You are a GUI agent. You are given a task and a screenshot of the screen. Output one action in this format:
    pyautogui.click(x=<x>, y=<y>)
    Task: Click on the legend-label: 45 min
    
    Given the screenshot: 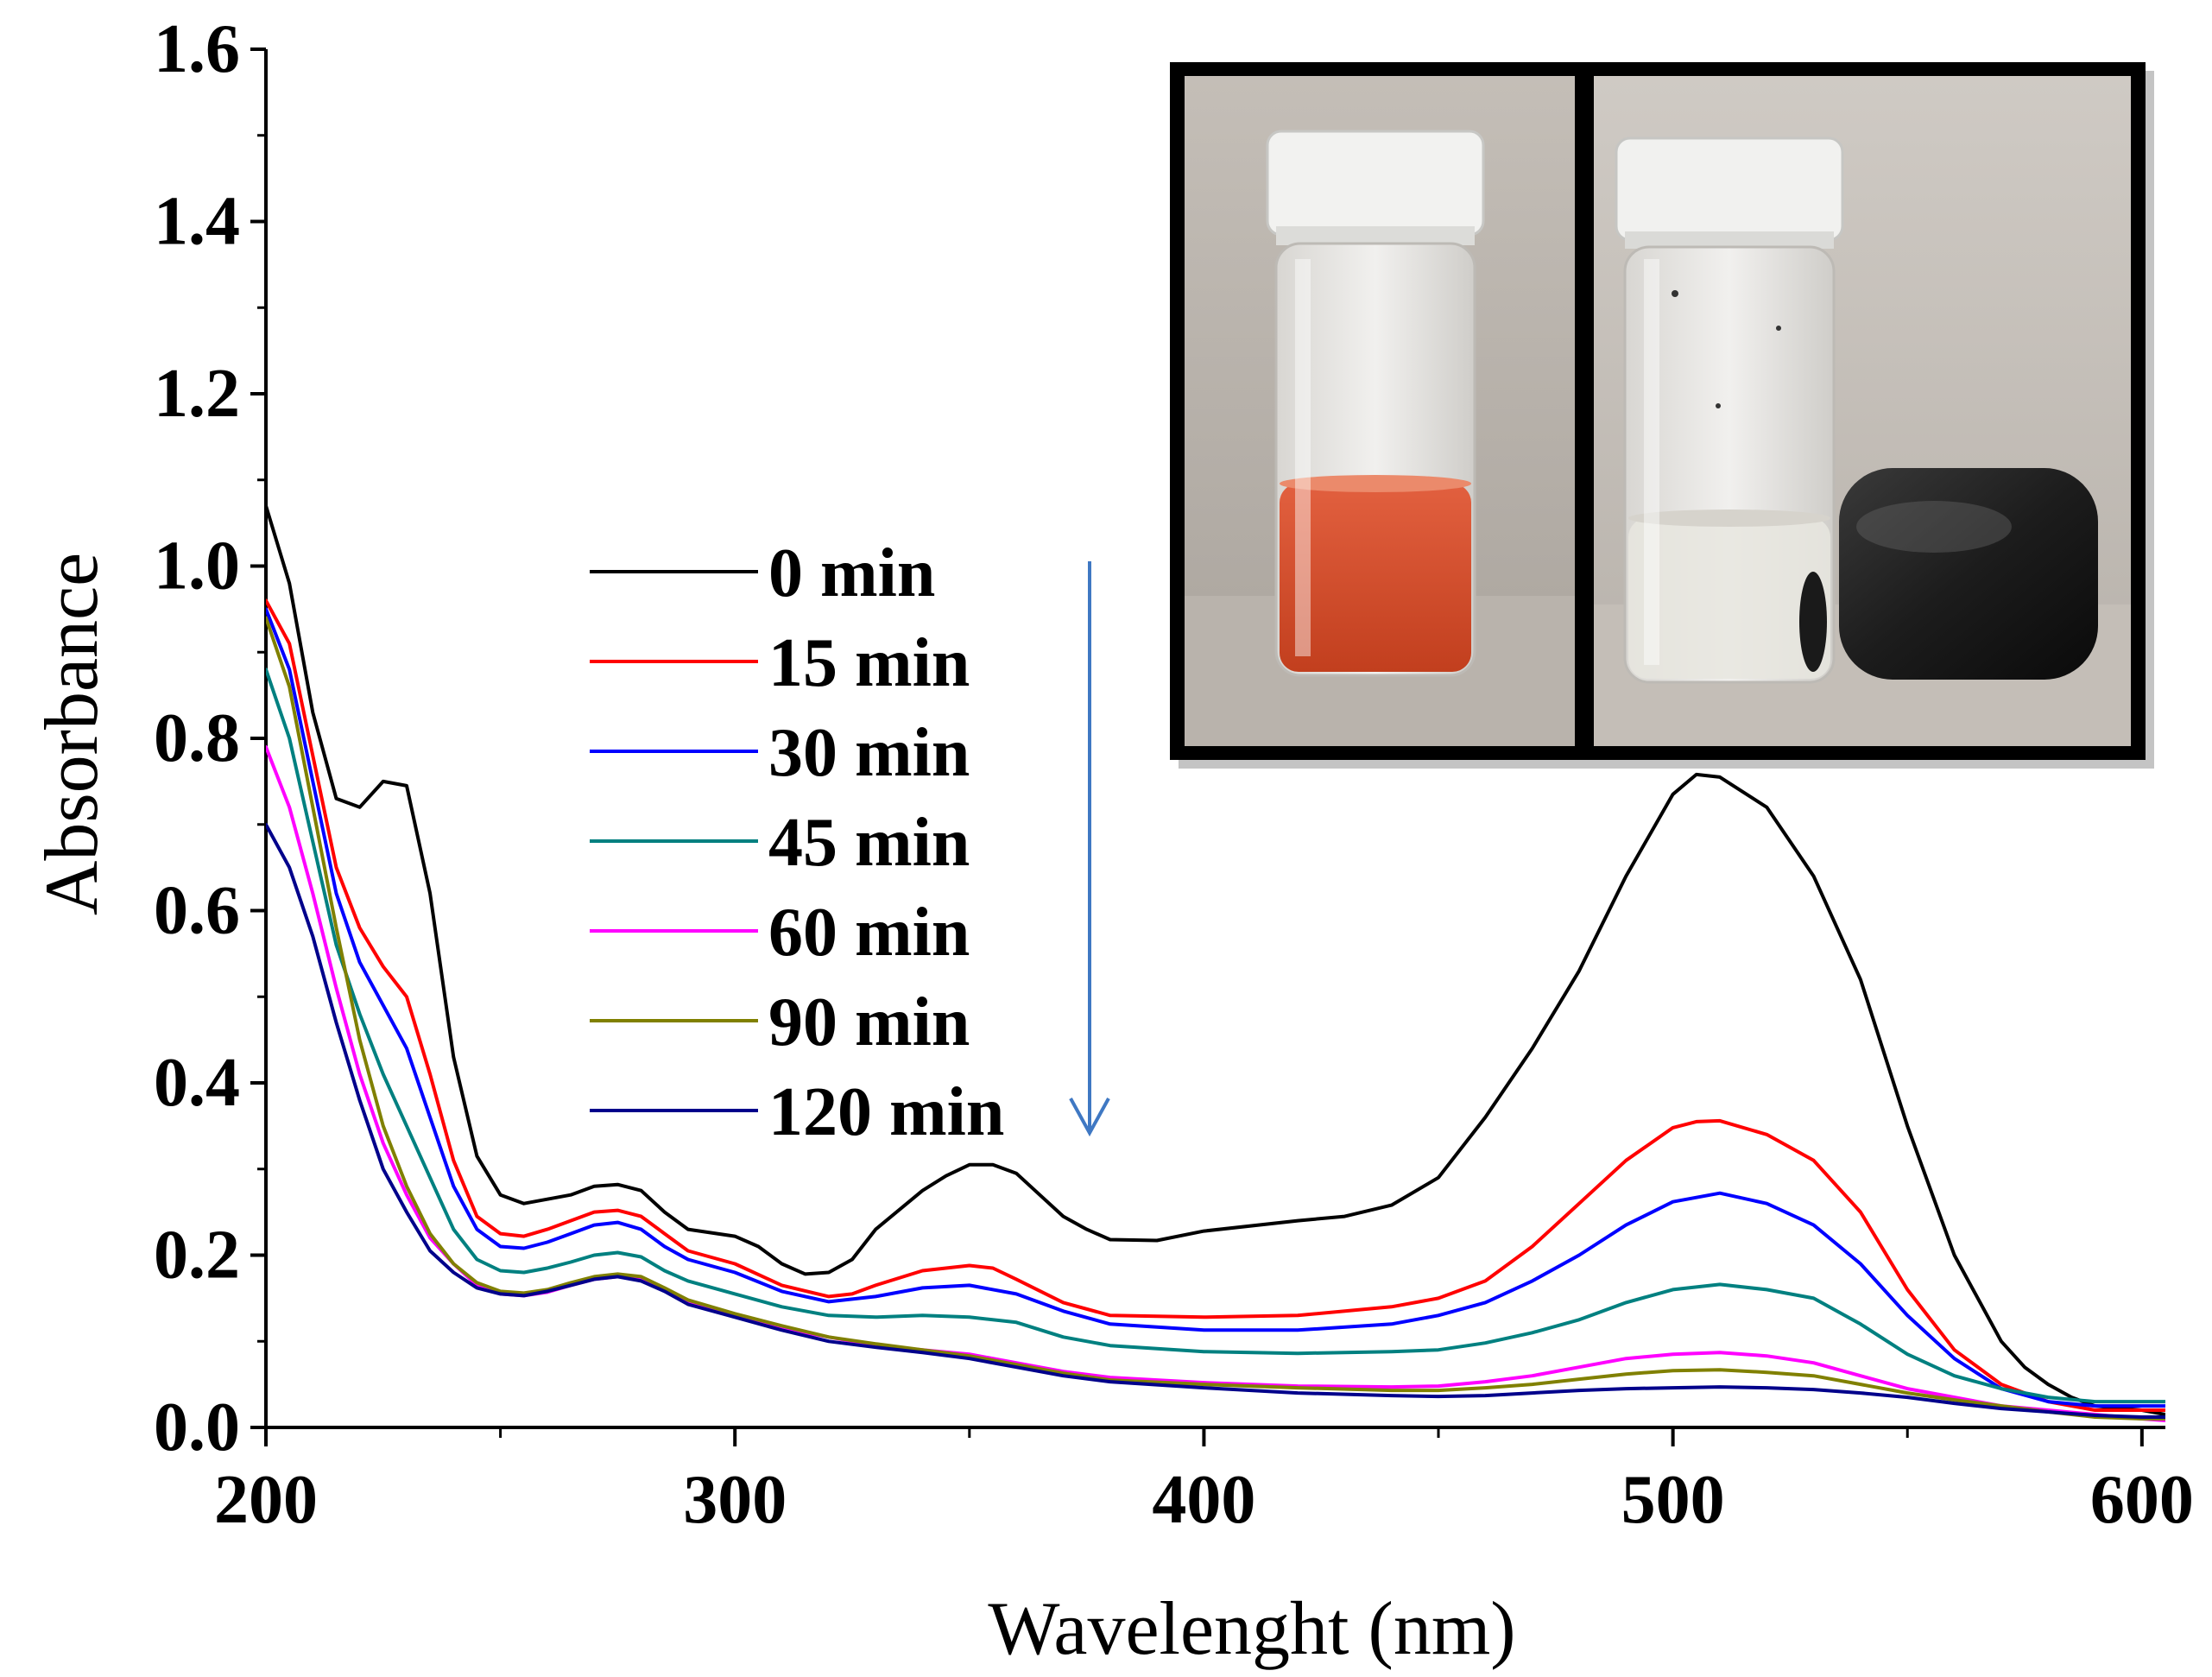 What is the action you would take?
    pyautogui.click(x=869, y=843)
    